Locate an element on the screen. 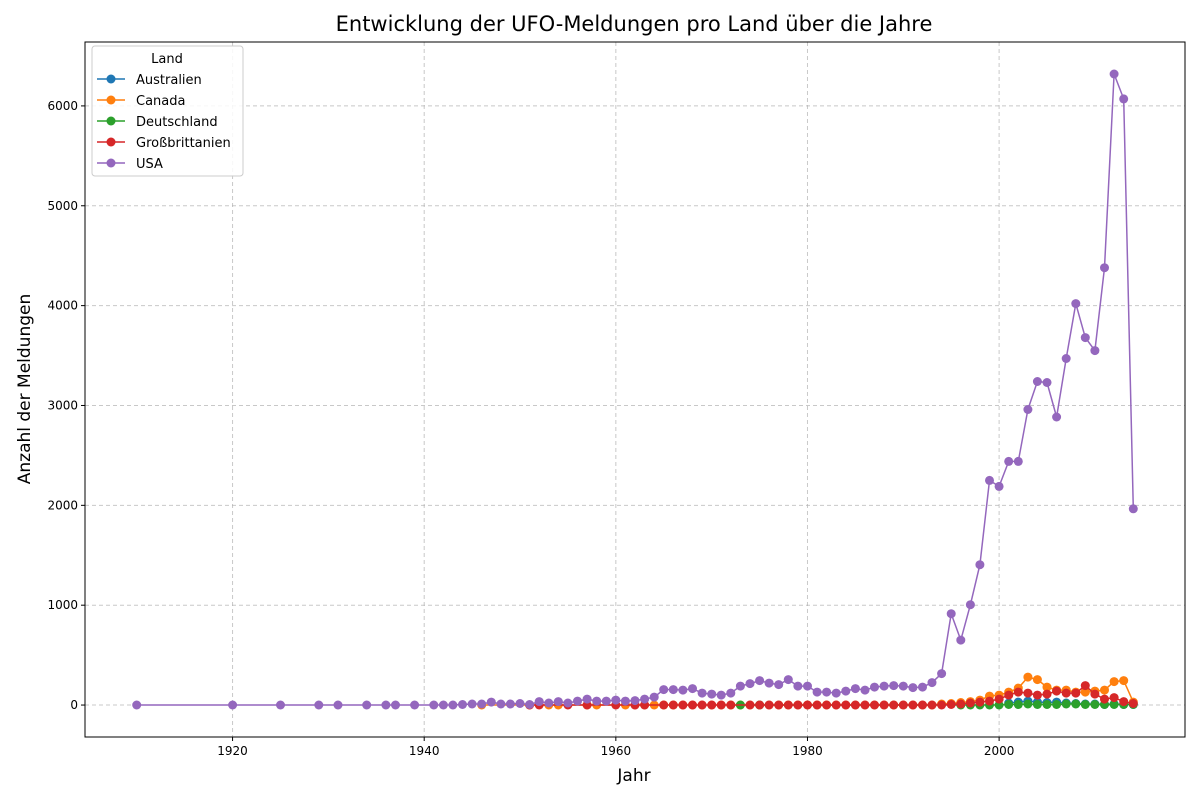 The width and height of the screenshot is (1200, 800). y-tick-label: 5000 is located at coordinates (62, 206).